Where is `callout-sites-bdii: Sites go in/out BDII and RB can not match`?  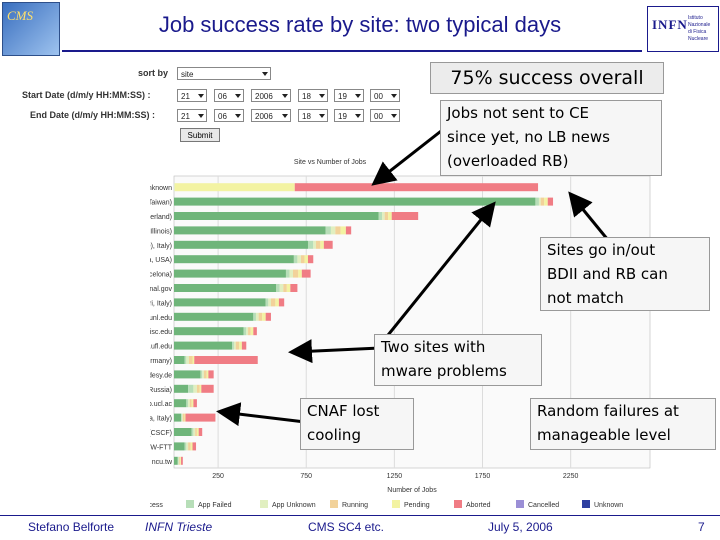 callout-sites-bdii: Sites go in/out BDII and RB can not match is located at coordinates (625, 274).